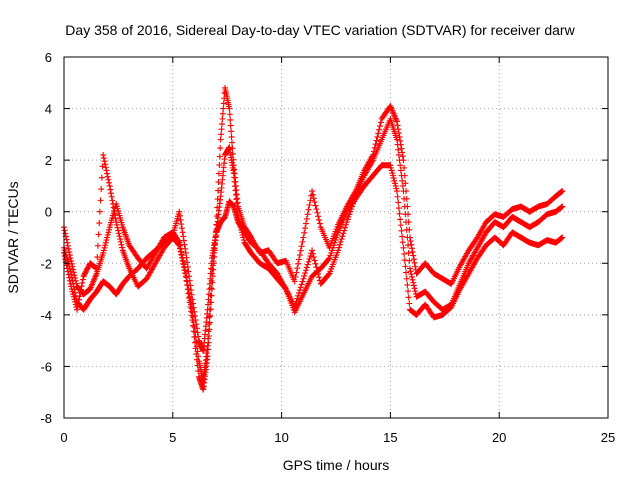 The image size is (640, 480). What do you see at coordinates (499, 437) in the screenshot?
I see `x-tick-label: 20` at bounding box center [499, 437].